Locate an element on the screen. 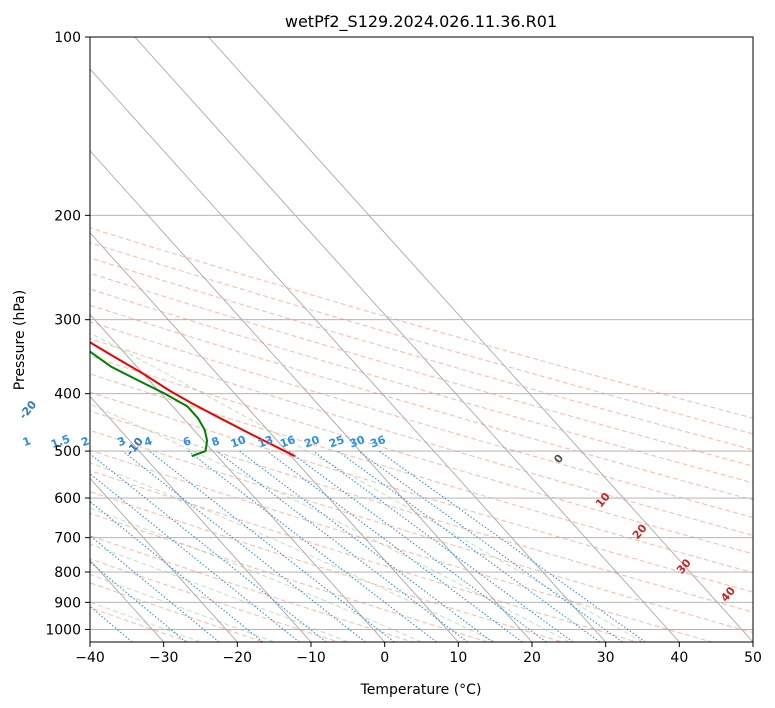  mixing-ratio-label: 8 is located at coordinates (216, 441).